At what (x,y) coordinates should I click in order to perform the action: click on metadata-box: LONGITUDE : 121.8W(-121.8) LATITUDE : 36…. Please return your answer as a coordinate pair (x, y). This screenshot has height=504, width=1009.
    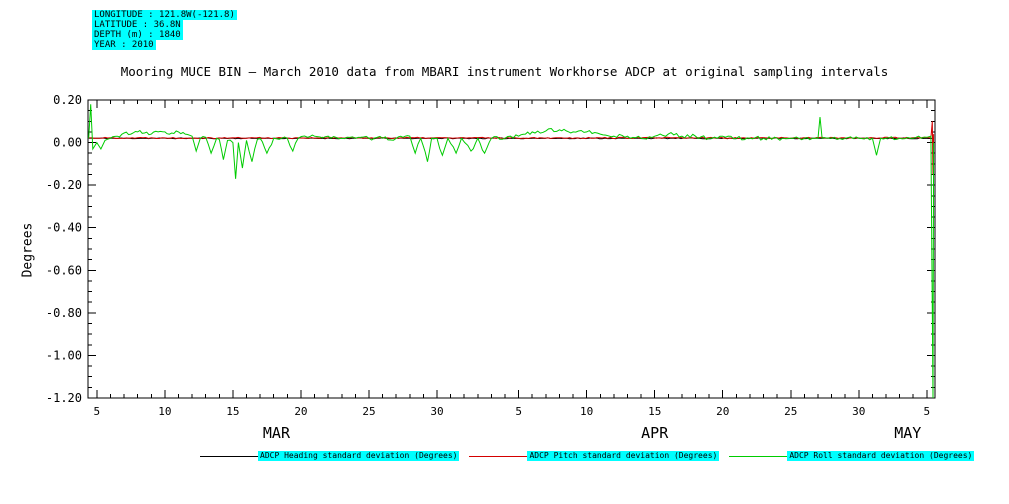
    Looking at the image, I should click on (164, 30).